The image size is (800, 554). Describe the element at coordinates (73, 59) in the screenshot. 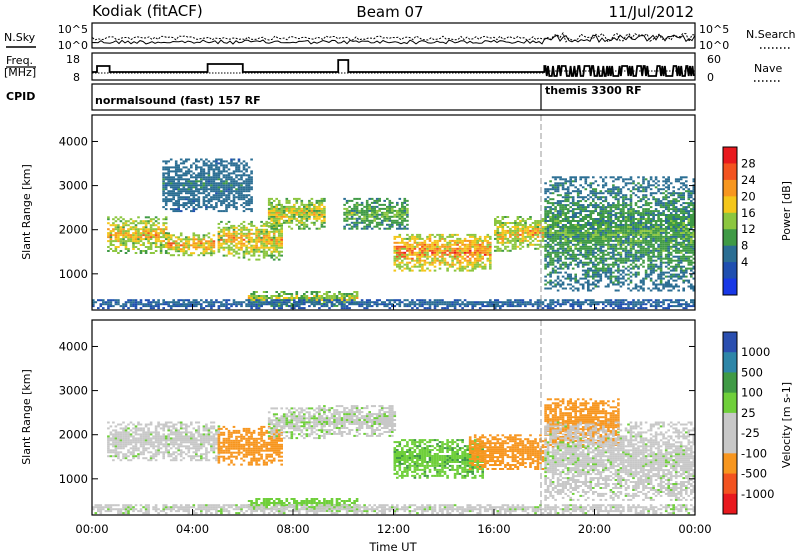

I see `freq-tick-top: 18` at that location.